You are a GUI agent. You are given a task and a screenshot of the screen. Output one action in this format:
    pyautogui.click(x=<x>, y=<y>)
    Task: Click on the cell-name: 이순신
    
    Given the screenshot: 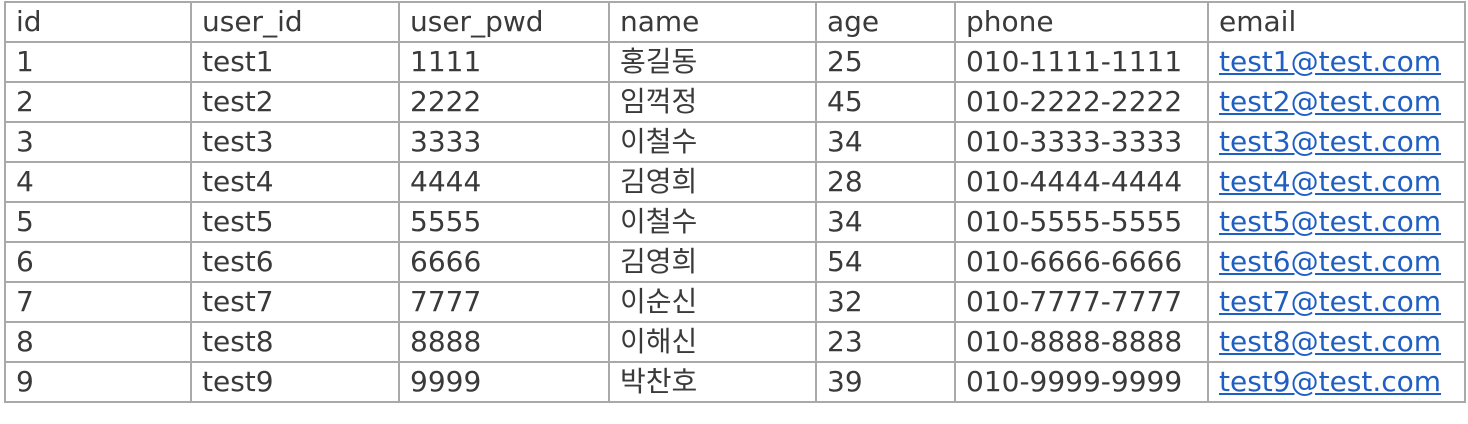 What is the action you would take?
    pyautogui.click(x=712, y=302)
    